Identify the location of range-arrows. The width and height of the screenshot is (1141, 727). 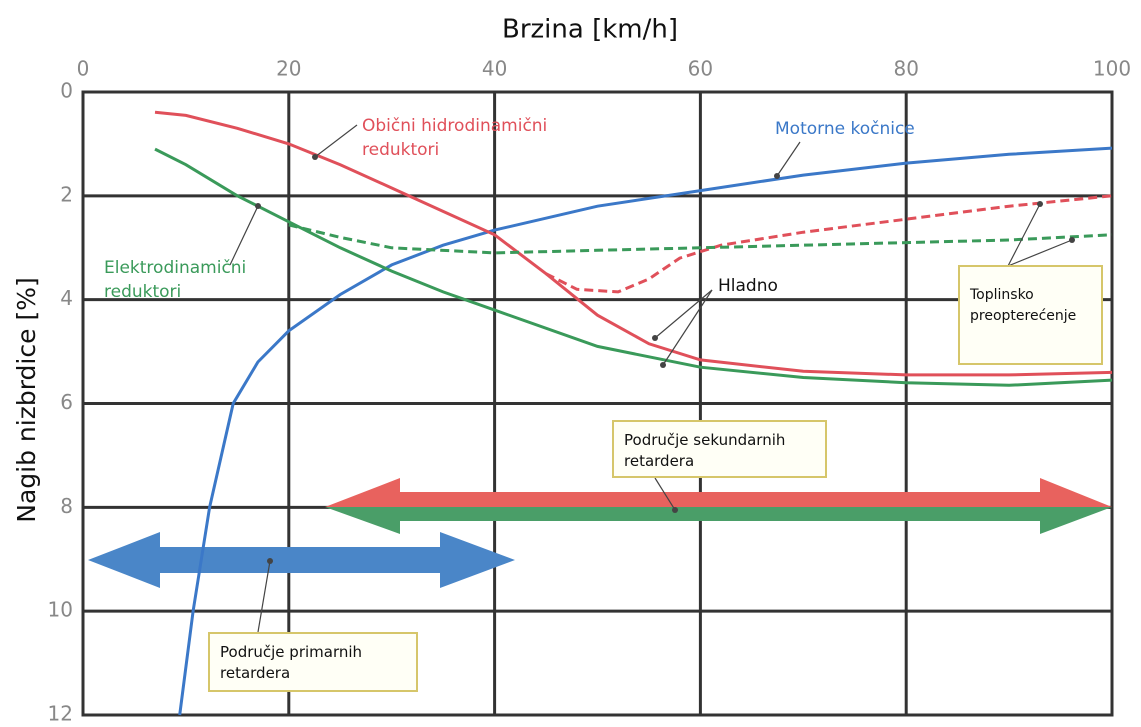
(600, 533).